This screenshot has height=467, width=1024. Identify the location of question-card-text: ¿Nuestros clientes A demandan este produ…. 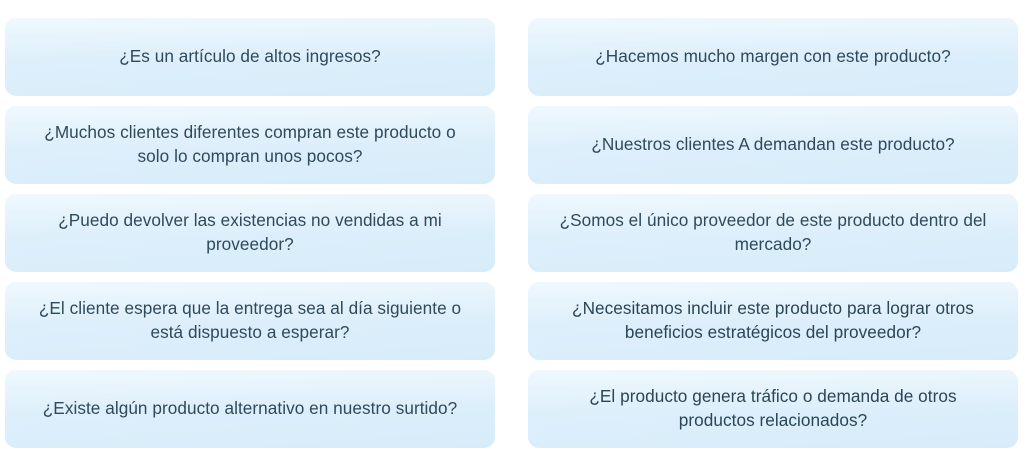
(773, 143).